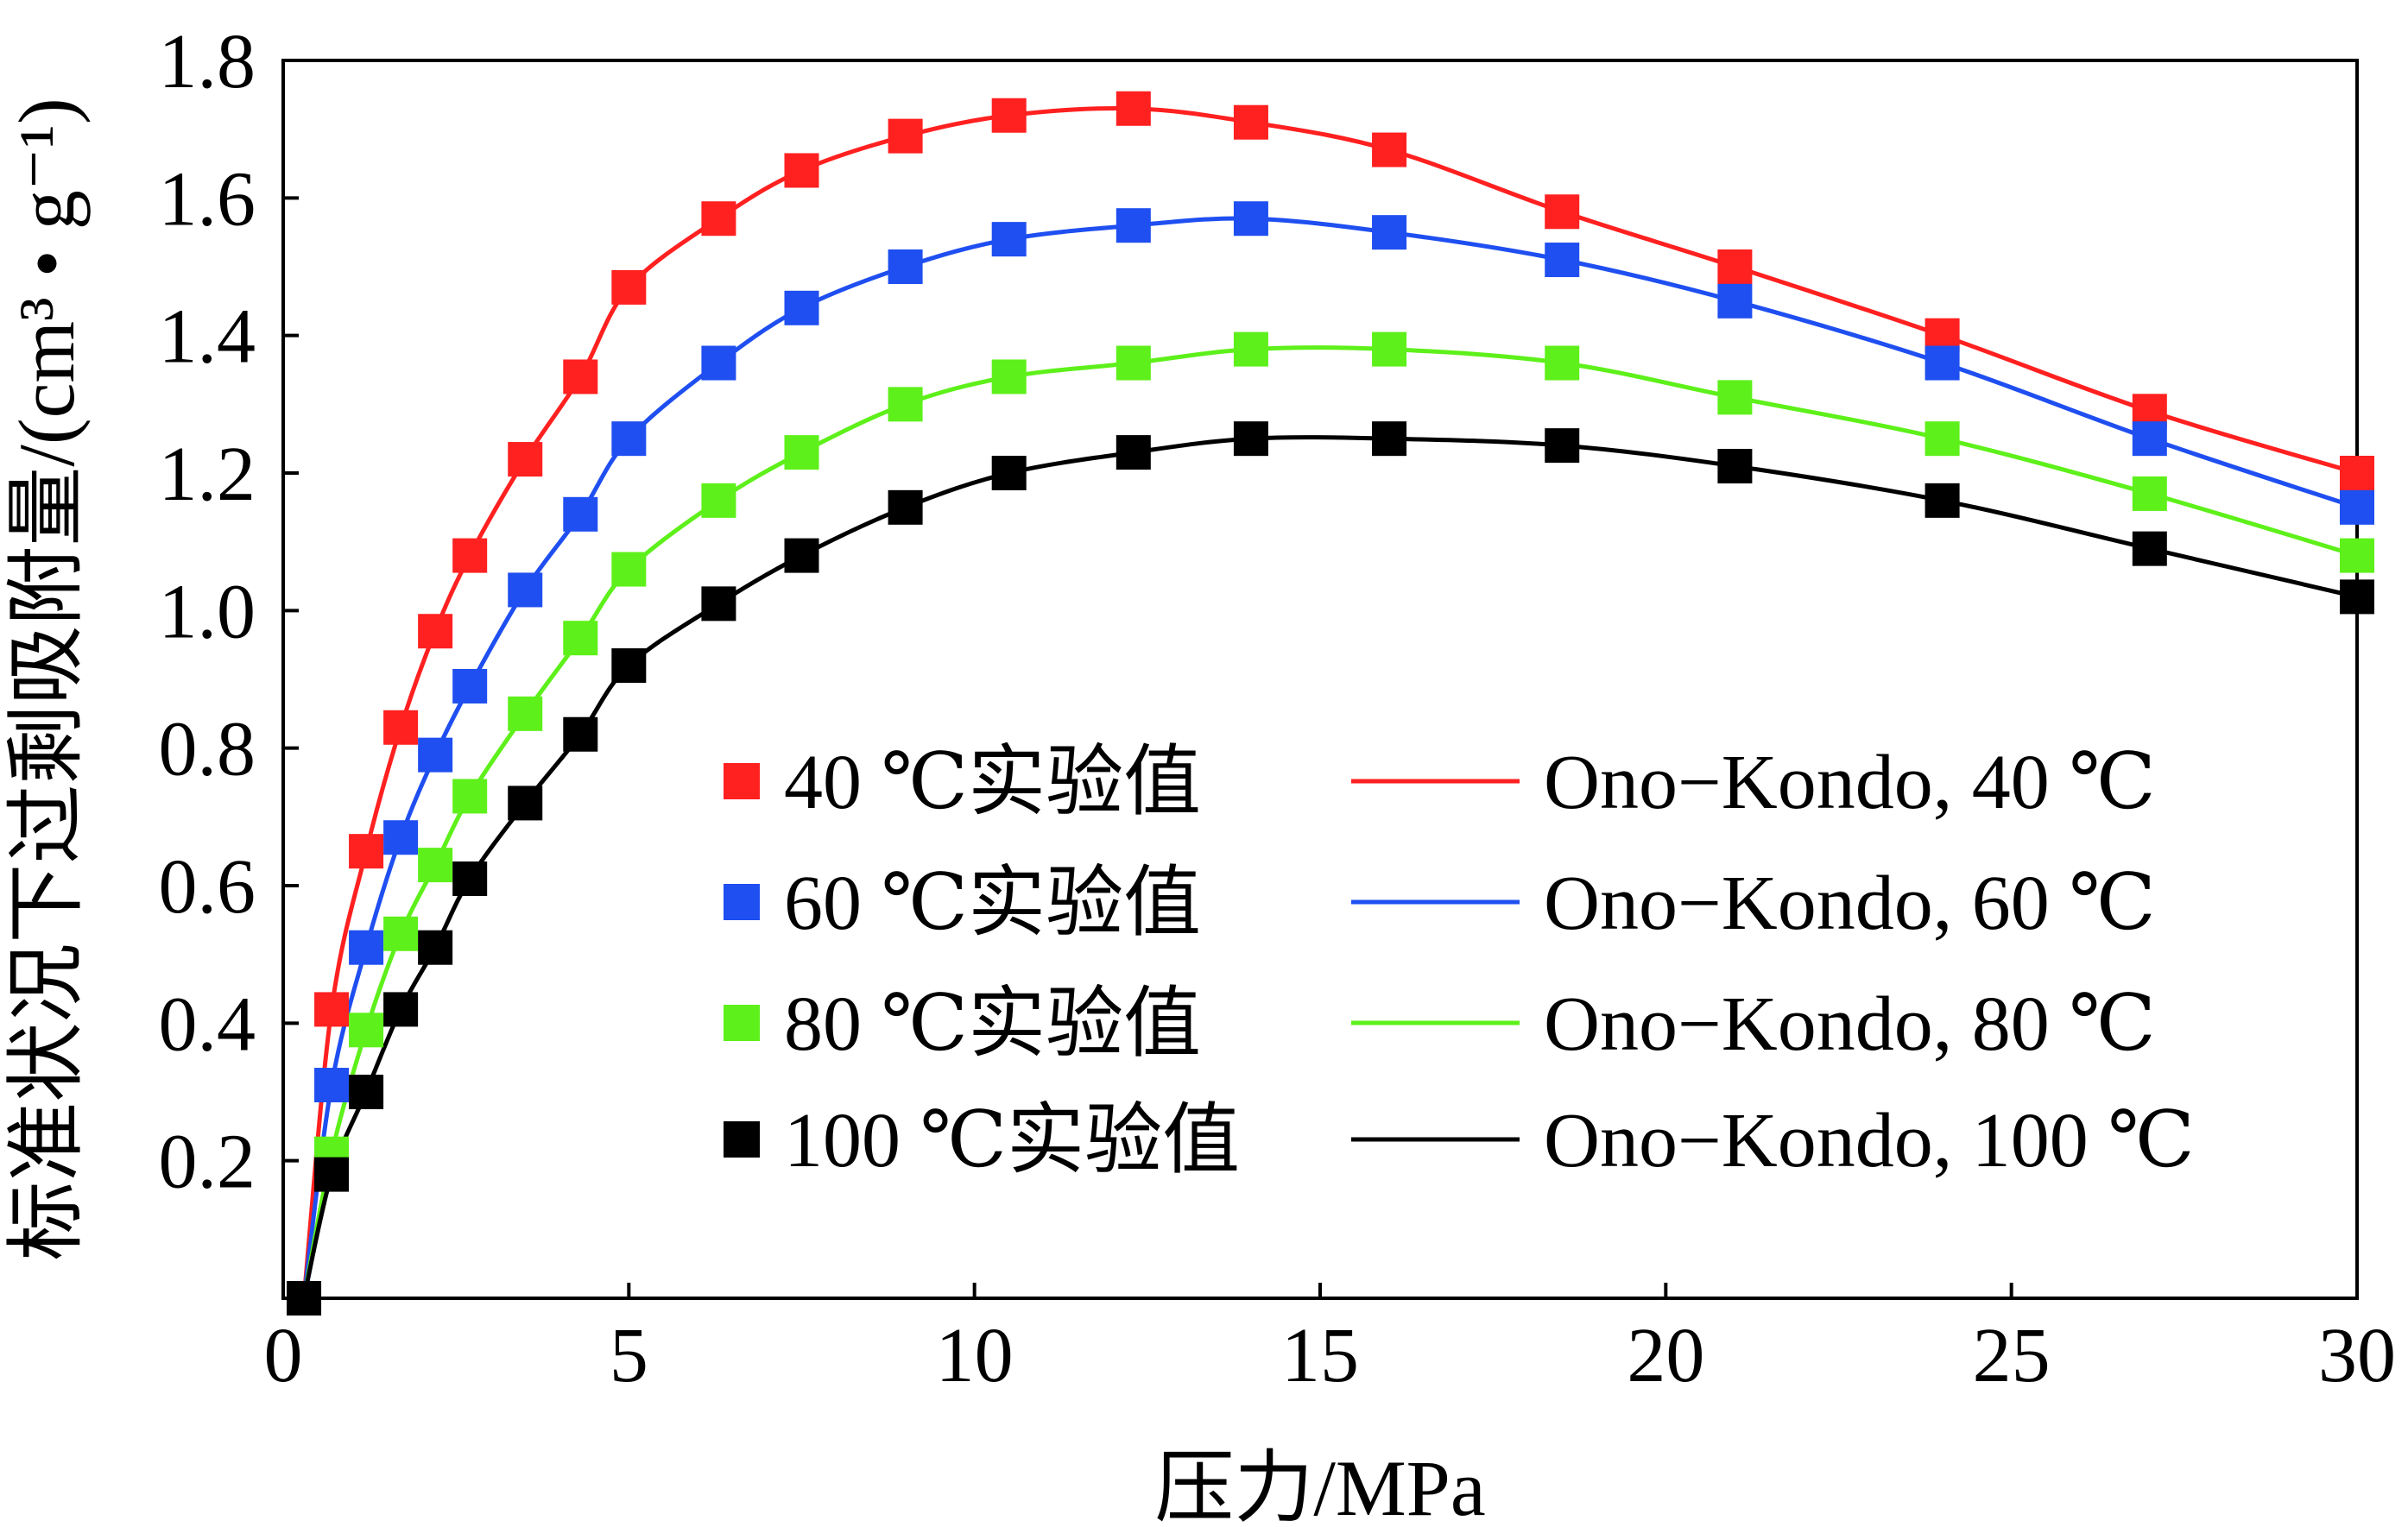 The width and height of the screenshot is (2408, 1527). Describe the element at coordinates (283, 1356) in the screenshot. I see `x-tick-label: 0` at that location.